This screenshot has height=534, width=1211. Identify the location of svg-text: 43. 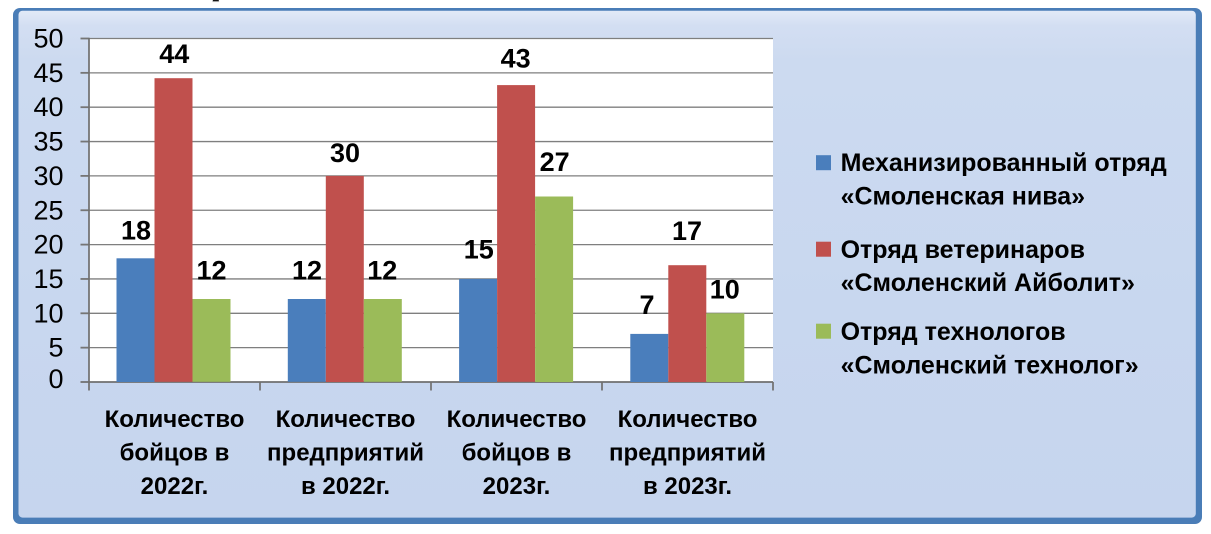
(516, 59).